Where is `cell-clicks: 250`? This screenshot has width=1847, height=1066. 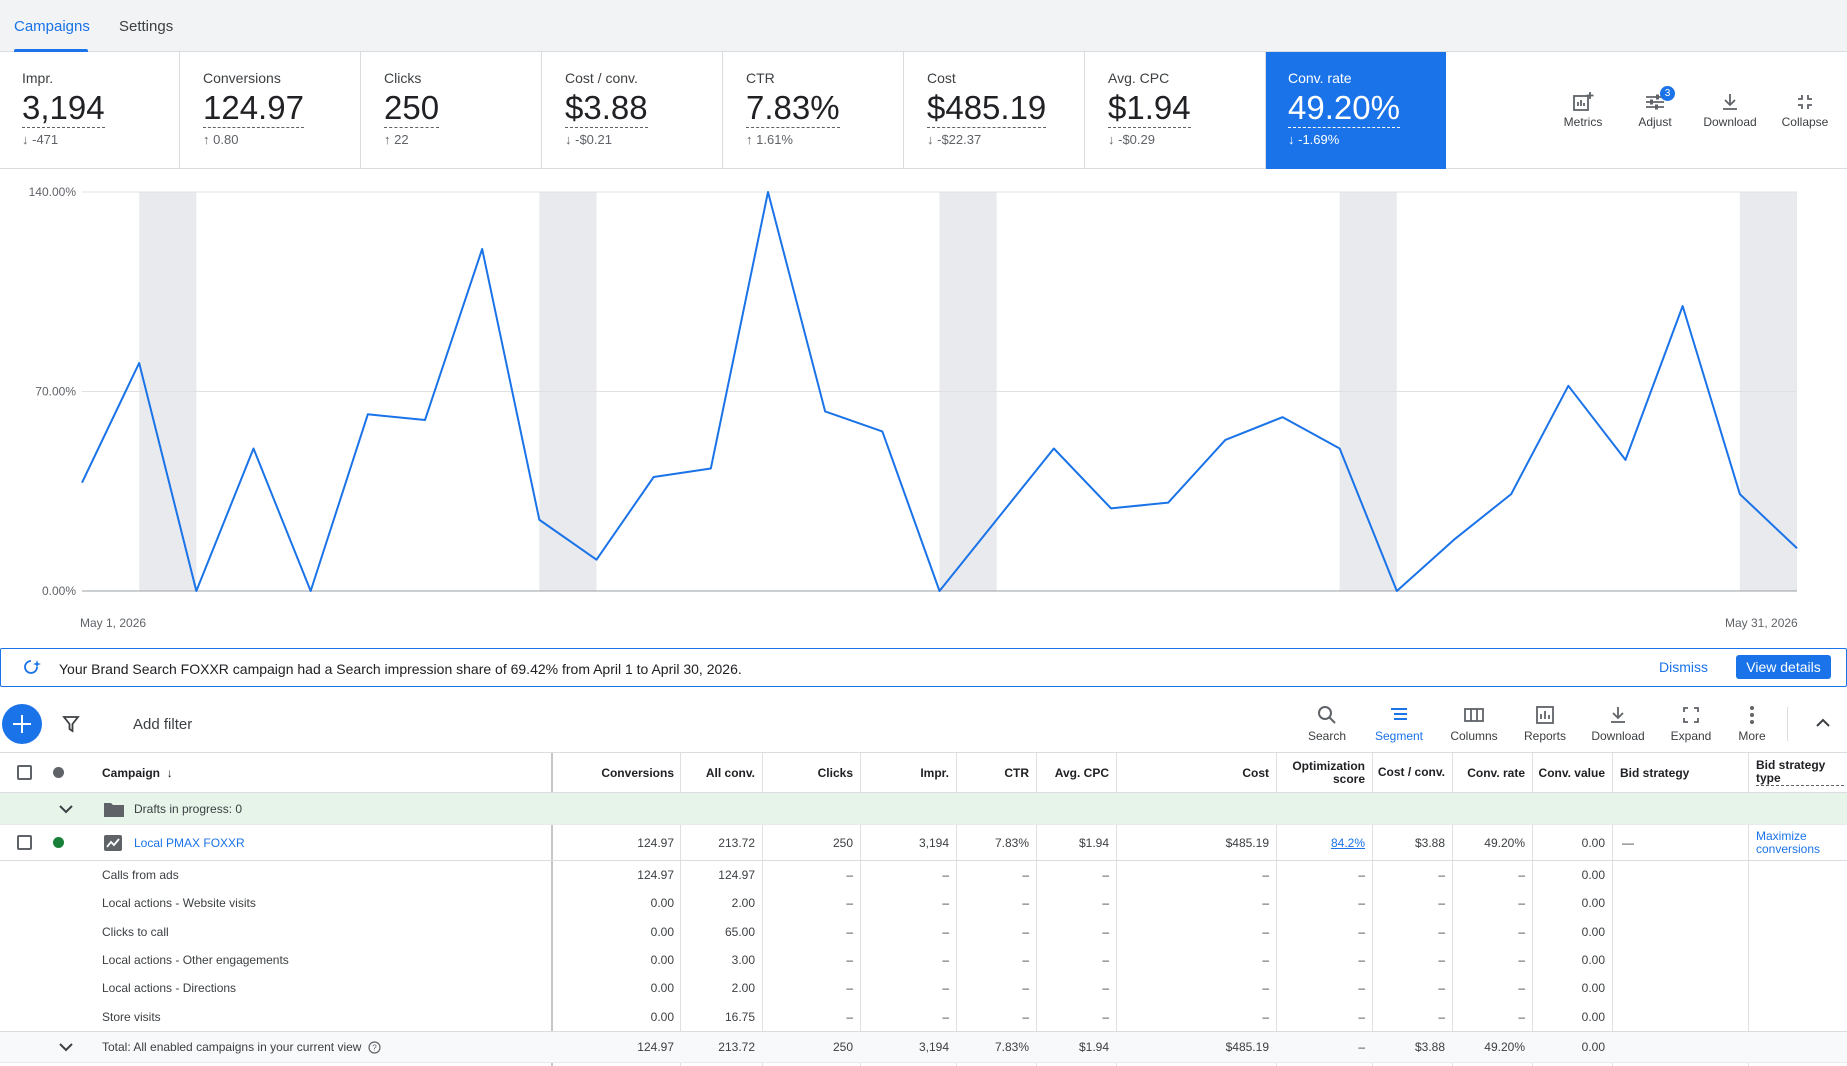
cell-clicks: 250 is located at coordinates (842, 842).